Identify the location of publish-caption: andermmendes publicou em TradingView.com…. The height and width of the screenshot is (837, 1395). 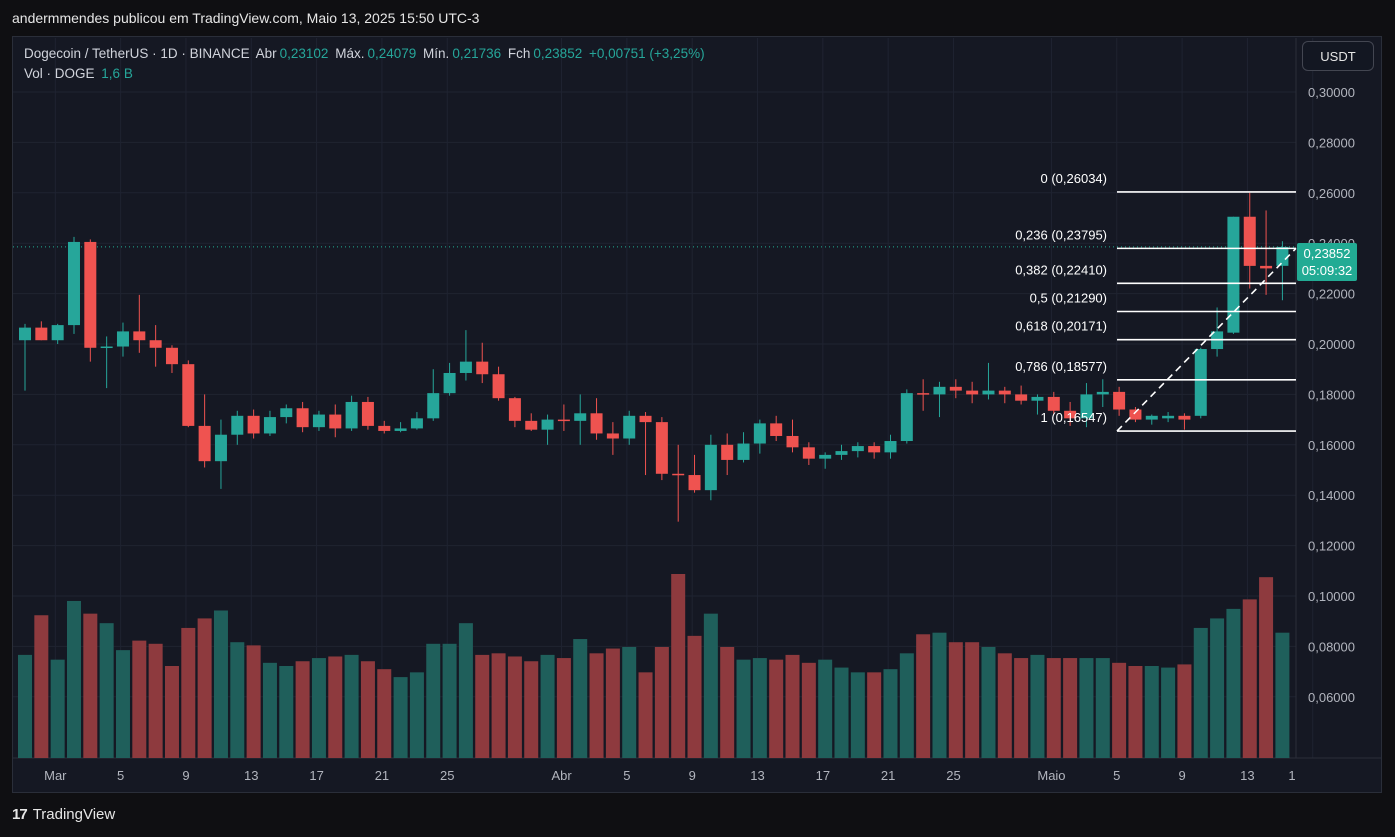
(246, 18).